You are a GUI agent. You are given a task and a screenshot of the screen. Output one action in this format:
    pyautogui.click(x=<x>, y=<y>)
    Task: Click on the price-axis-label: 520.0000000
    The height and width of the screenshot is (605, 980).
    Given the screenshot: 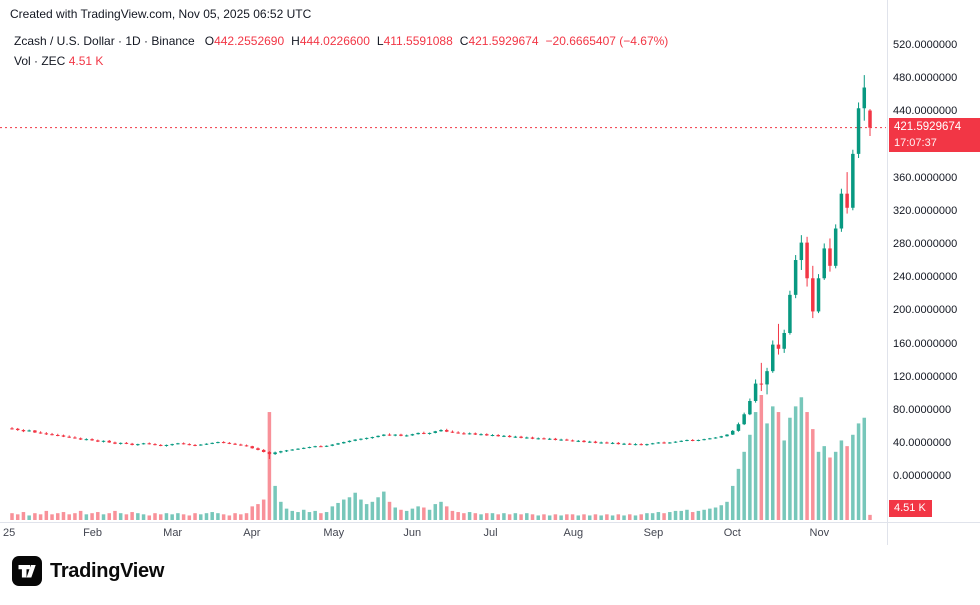 What is the action you would take?
    pyautogui.click(x=925, y=45)
    